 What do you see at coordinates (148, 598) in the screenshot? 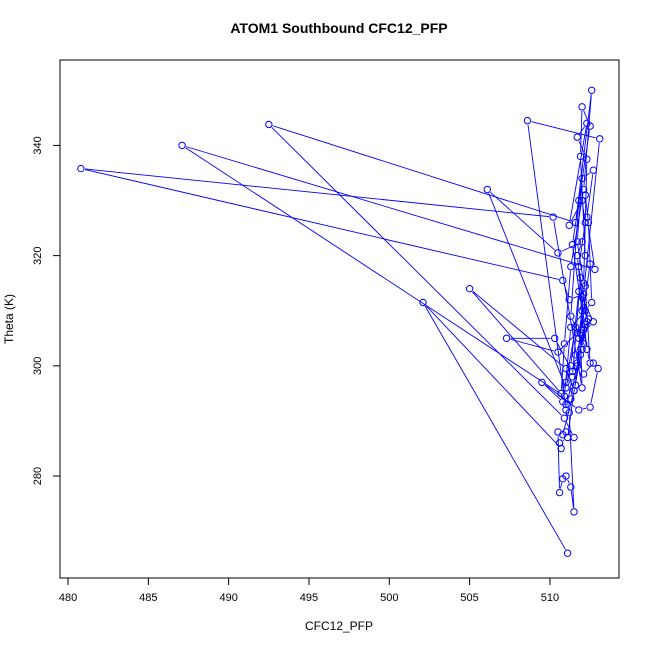
I see `x-tick-label: 485` at bounding box center [148, 598].